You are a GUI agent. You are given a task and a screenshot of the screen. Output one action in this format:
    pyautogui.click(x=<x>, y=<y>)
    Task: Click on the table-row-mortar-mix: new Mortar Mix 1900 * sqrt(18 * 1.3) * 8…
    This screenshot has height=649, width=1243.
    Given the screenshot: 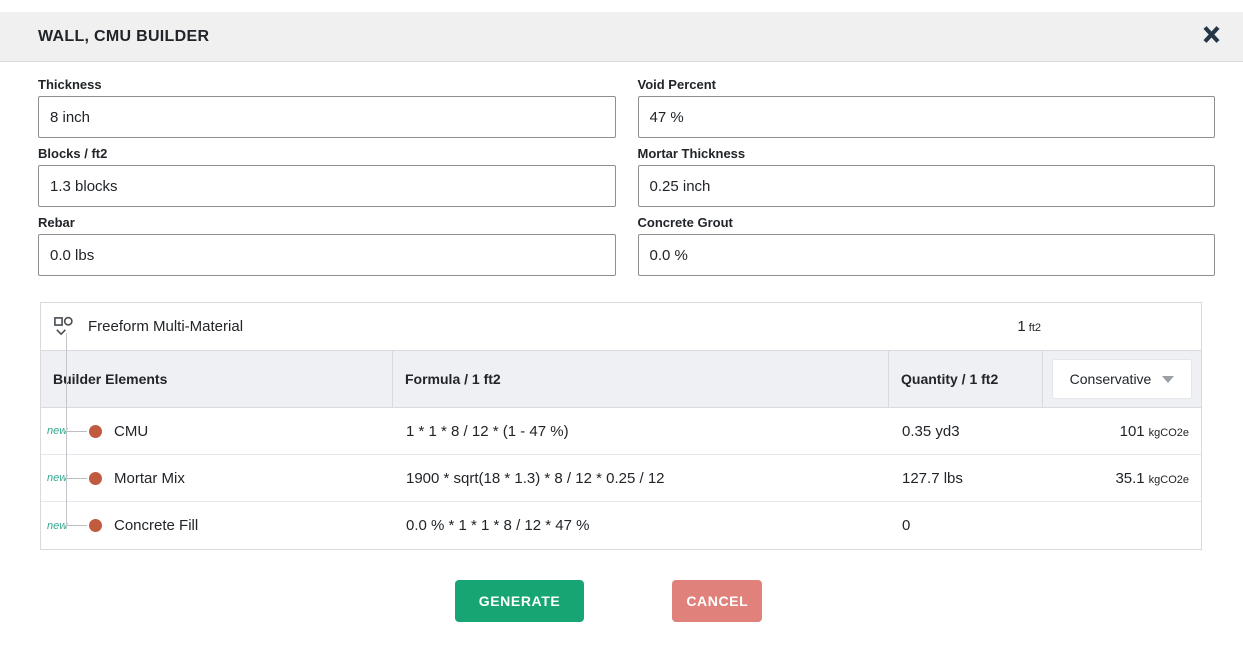 What is the action you would take?
    pyautogui.click(x=621, y=478)
    